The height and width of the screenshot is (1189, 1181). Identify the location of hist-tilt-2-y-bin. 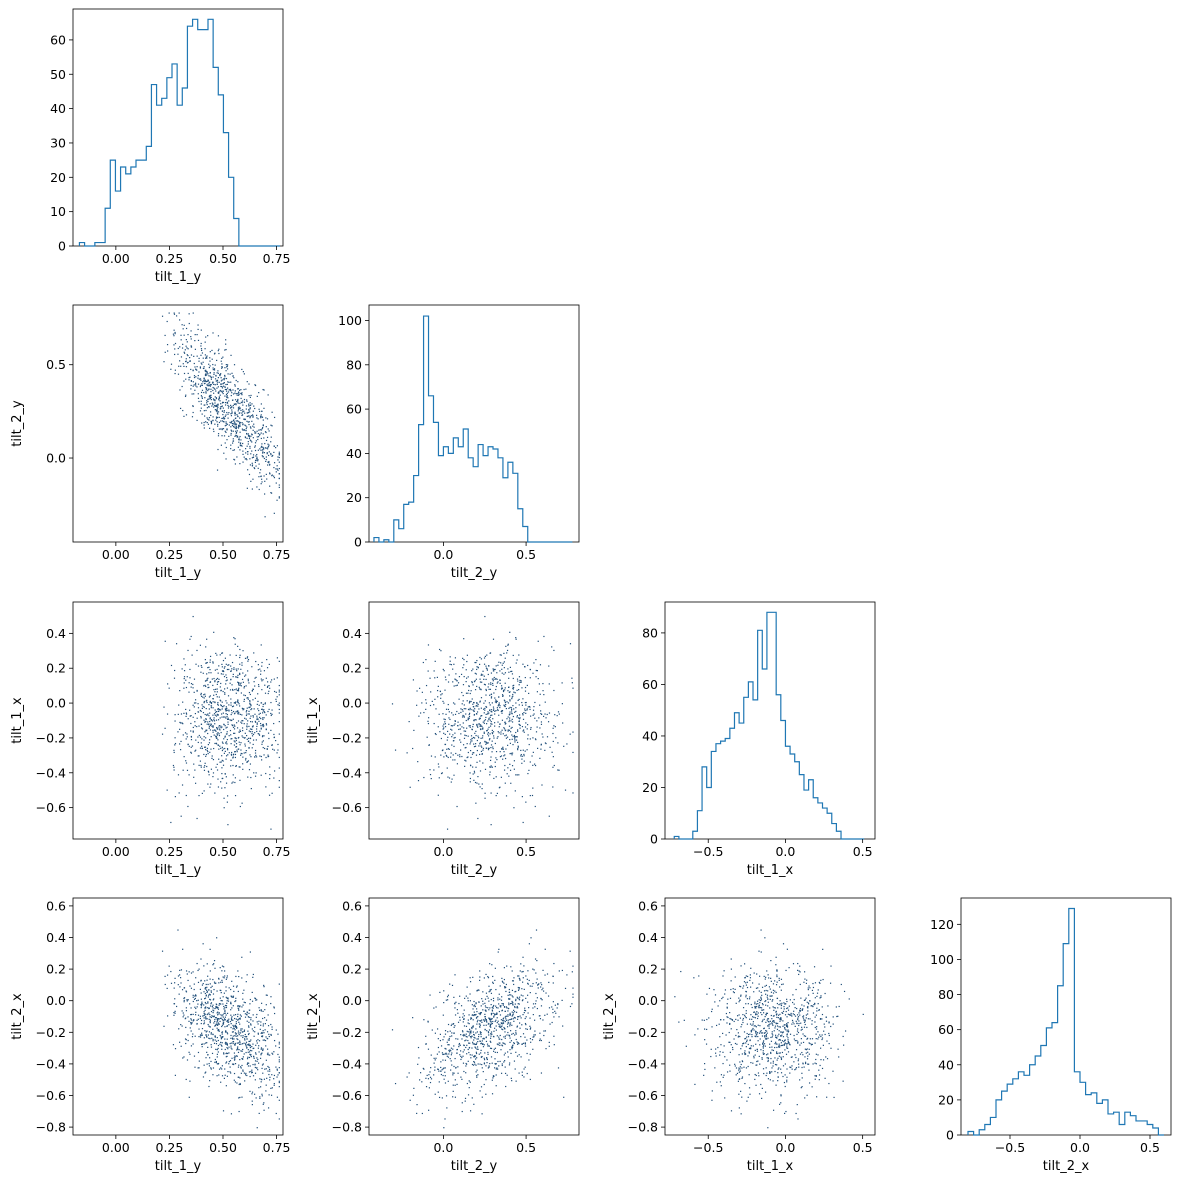
(426, 429).